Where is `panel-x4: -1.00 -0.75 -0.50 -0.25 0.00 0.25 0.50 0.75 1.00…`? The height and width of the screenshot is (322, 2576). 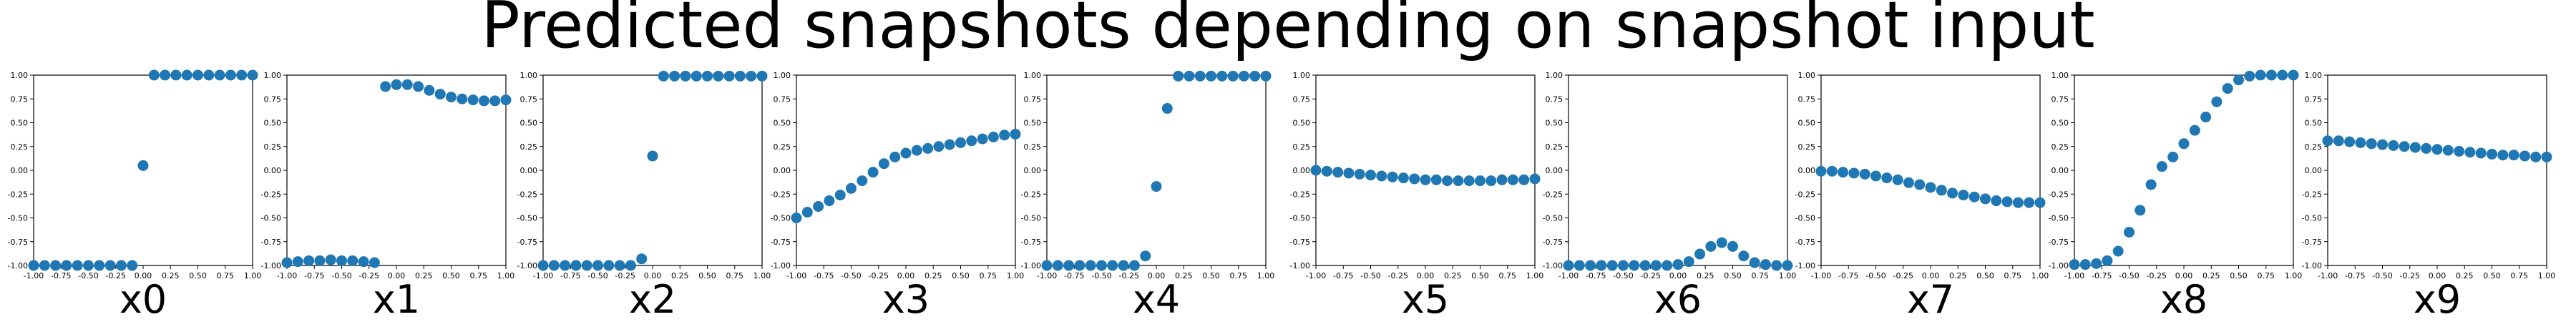
panel-x4: -1.00 -0.75 -0.50 -0.25 0.00 0.25 0.50 0.75 1.00… is located at coordinates (1147, 196).